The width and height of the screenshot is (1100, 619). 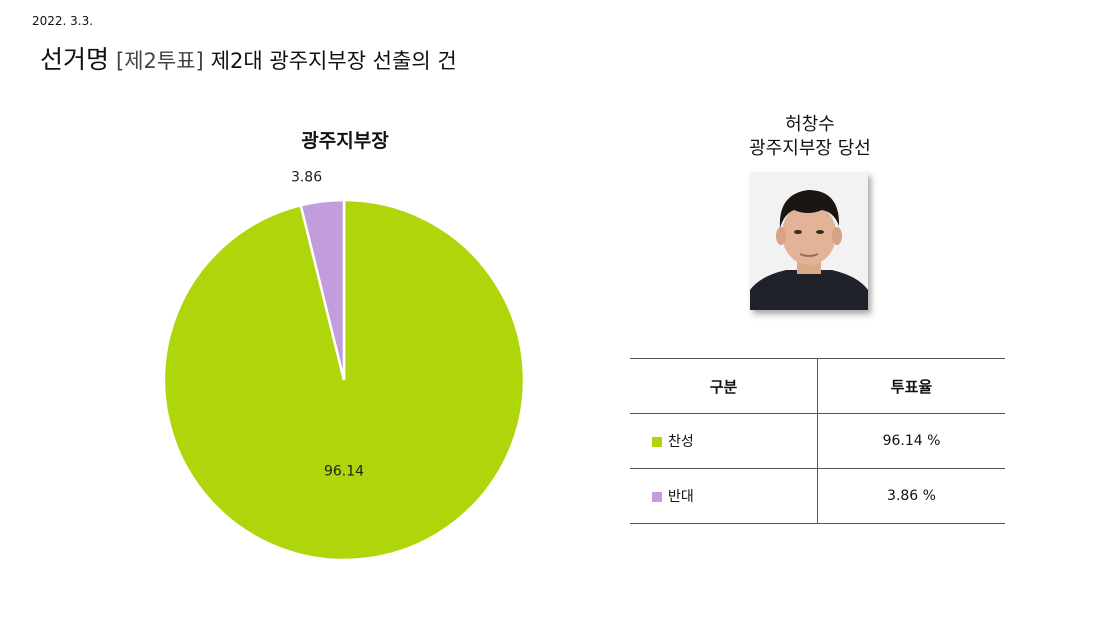 What do you see at coordinates (681, 497) in the screenshot?
I see `oppose-label: 반대` at bounding box center [681, 497].